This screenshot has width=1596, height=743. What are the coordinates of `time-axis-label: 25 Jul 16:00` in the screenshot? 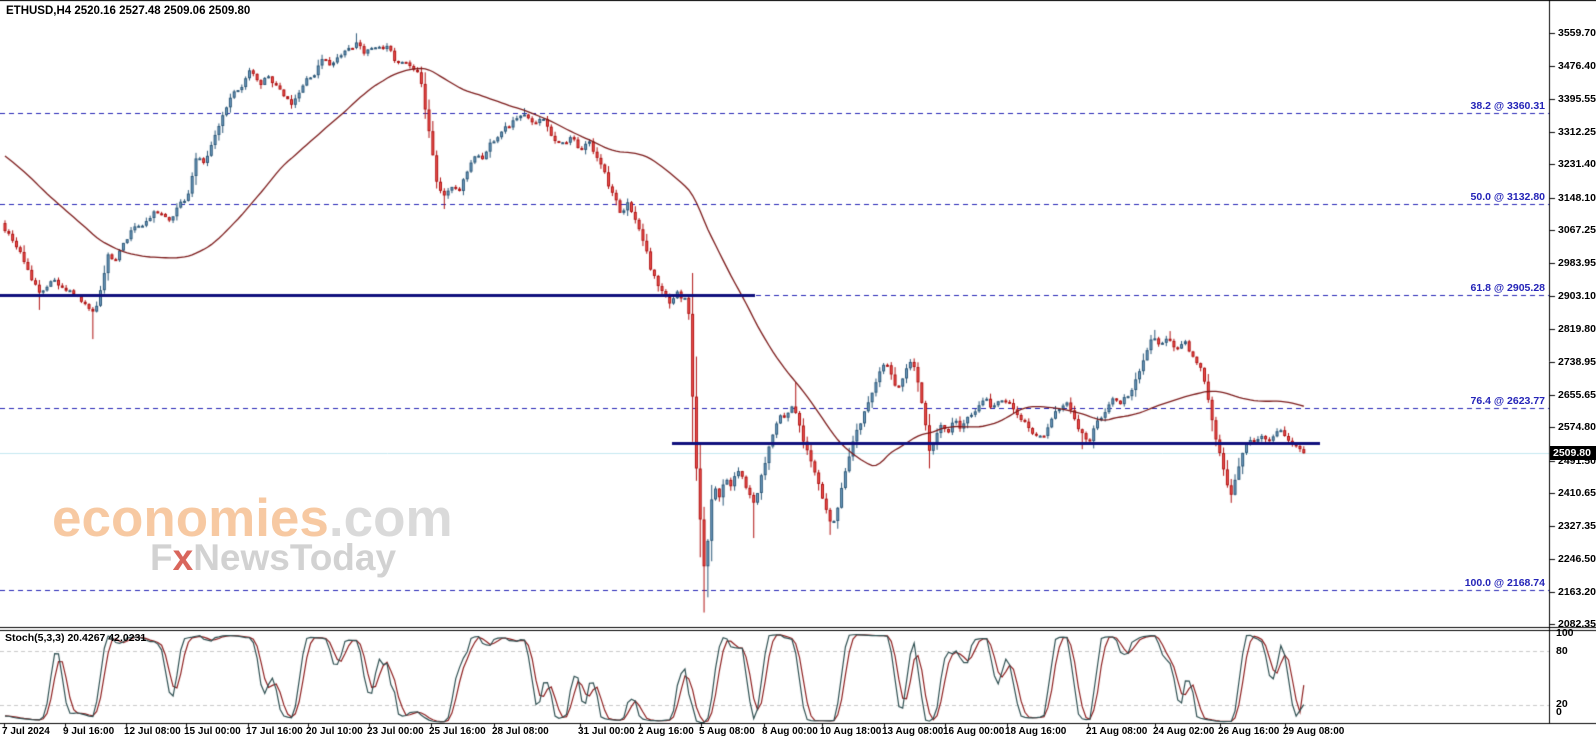 It's located at (457, 731).